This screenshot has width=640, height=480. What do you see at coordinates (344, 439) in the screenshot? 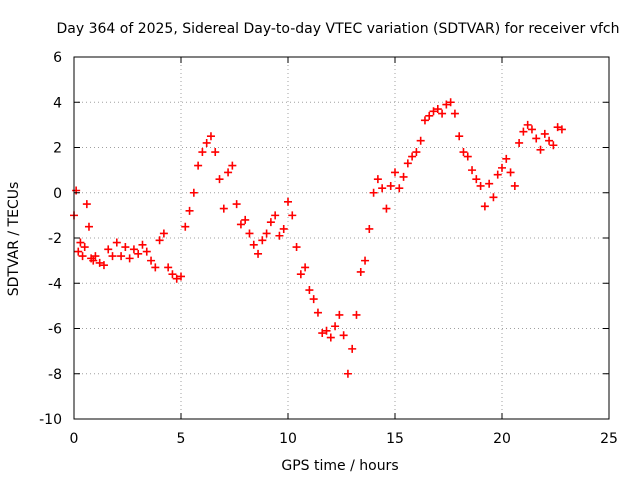
I see `x-tick-labels: 0 5 10 15 20 25` at bounding box center [344, 439].